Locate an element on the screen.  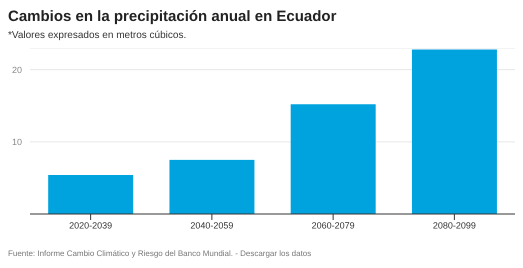
y-tick-label: 20 is located at coordinates (17, 69).